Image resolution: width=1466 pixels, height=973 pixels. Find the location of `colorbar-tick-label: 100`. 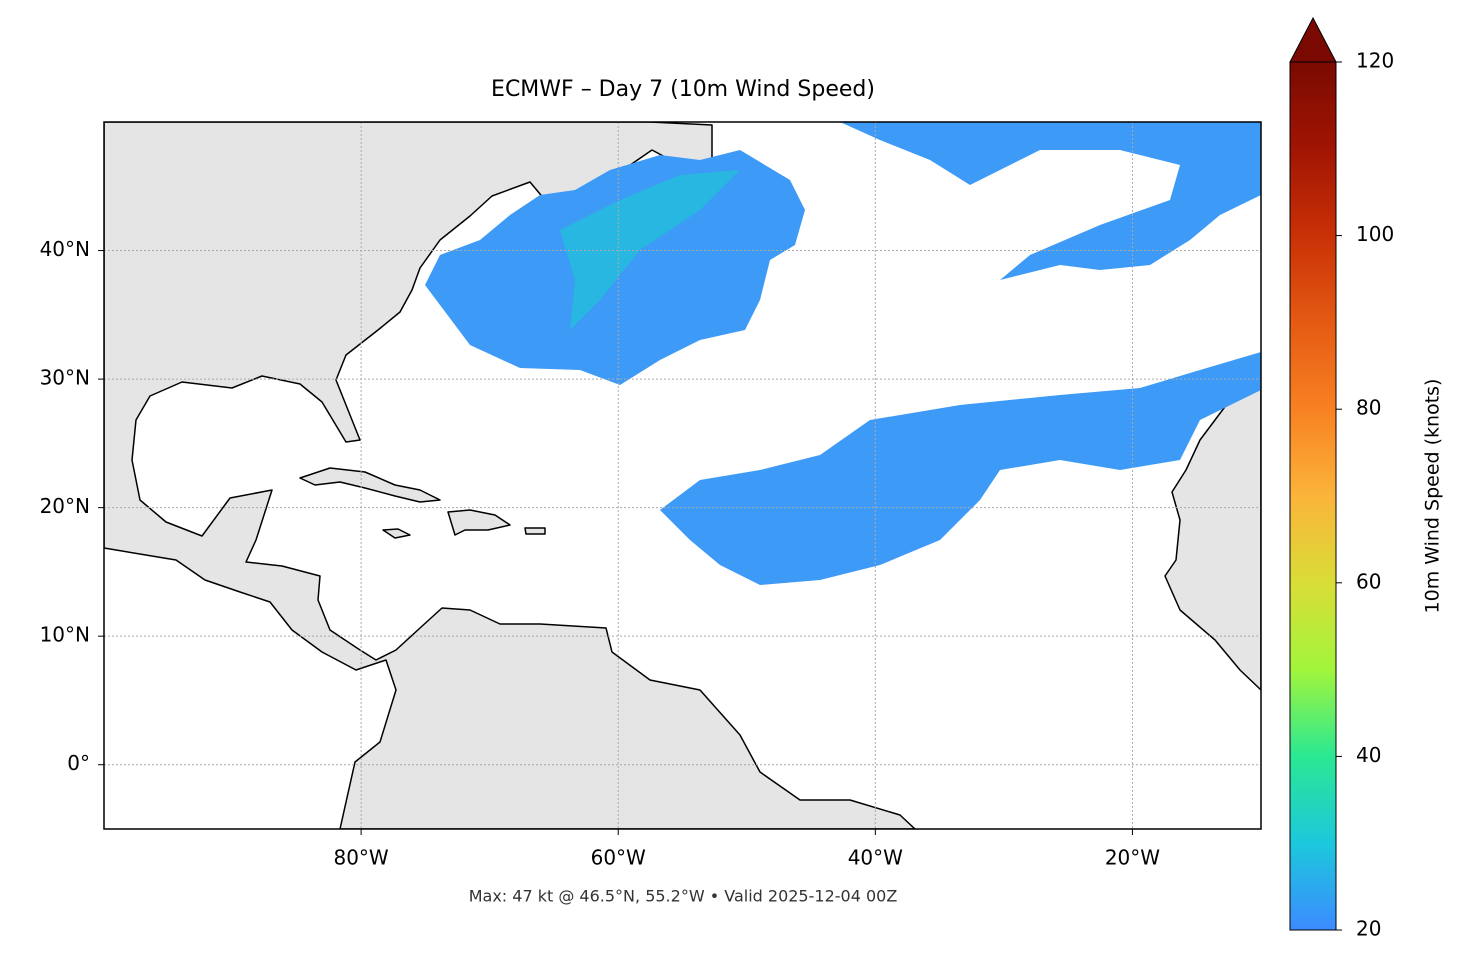

colorbar-tick-label: 100 is located at coordinates (1375, 234).